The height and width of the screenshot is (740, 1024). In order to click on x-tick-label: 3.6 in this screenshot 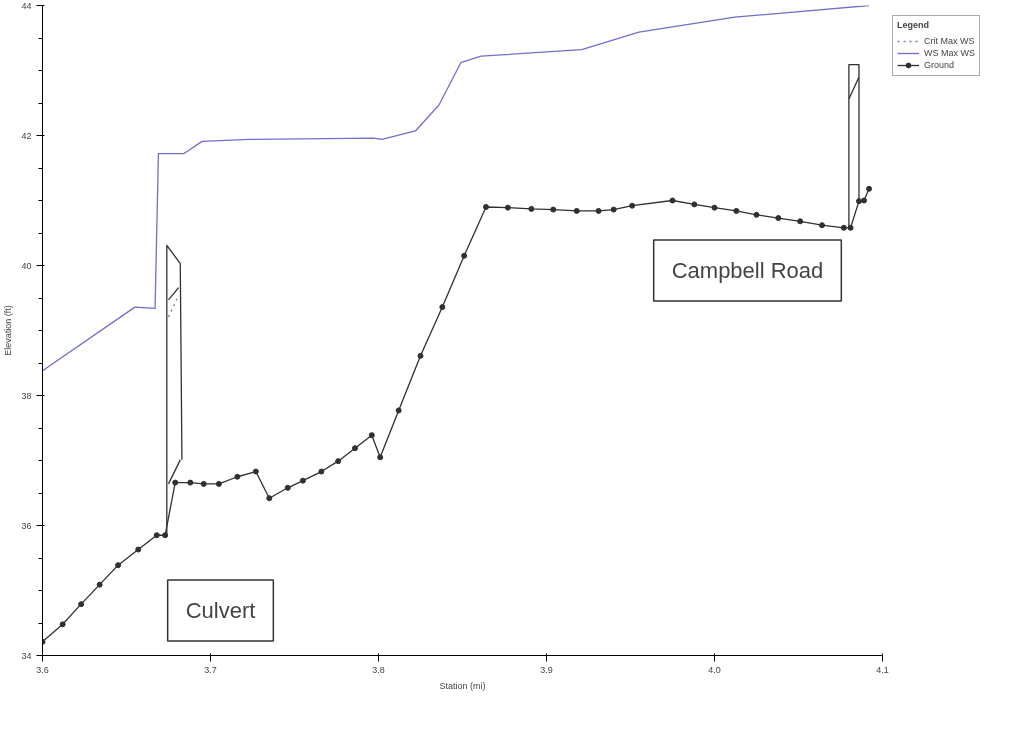, I will do `click(42, 669)`.